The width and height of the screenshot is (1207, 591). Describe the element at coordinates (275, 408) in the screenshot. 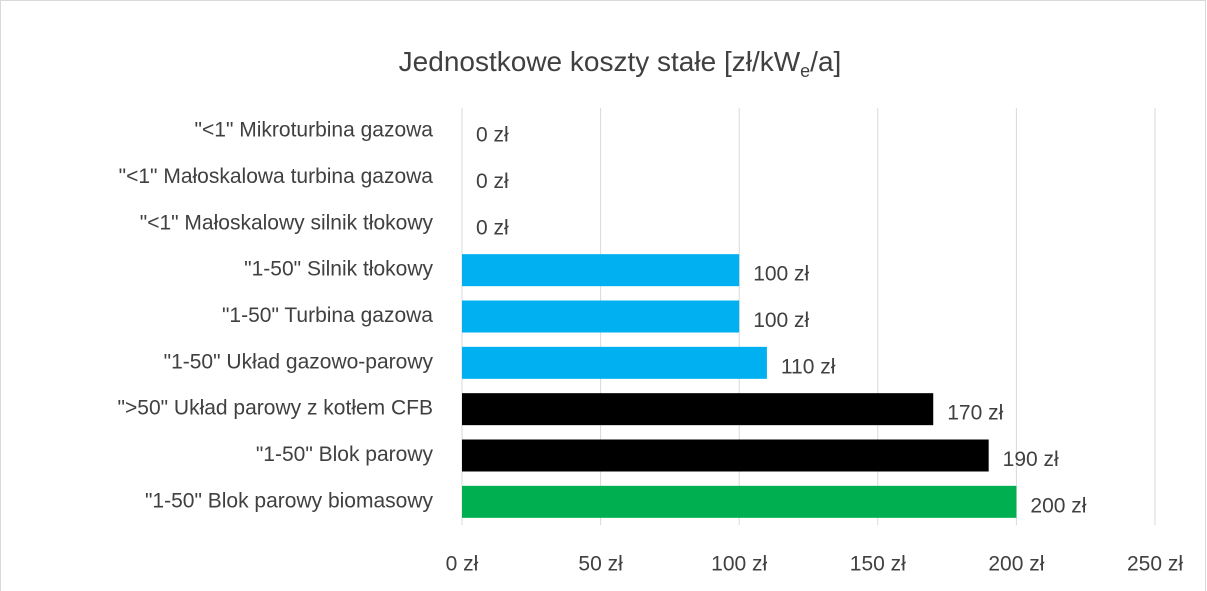

I see `y-tick-label: ">50" Układ parowy z kotłem CFB` at that location.